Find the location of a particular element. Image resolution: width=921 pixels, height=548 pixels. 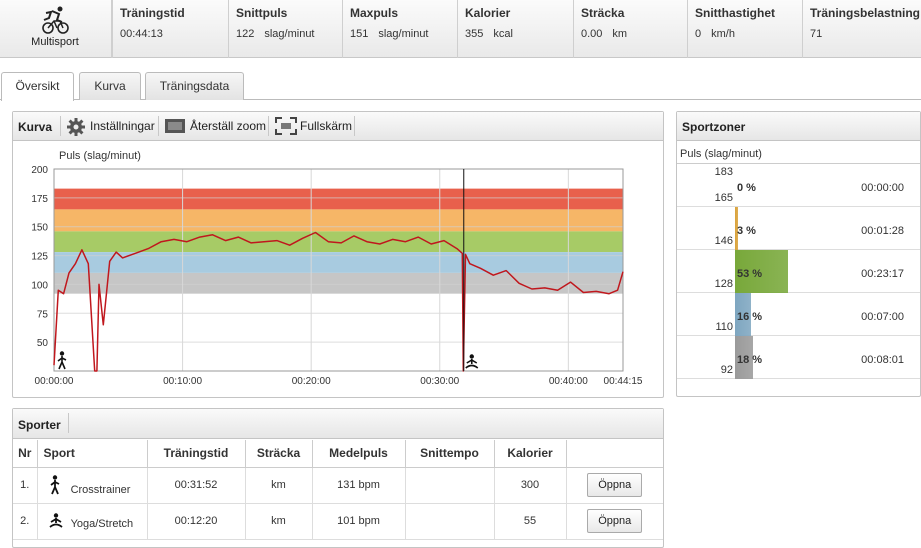

tab-curve: Kurva is located at coordinates (110, 86).